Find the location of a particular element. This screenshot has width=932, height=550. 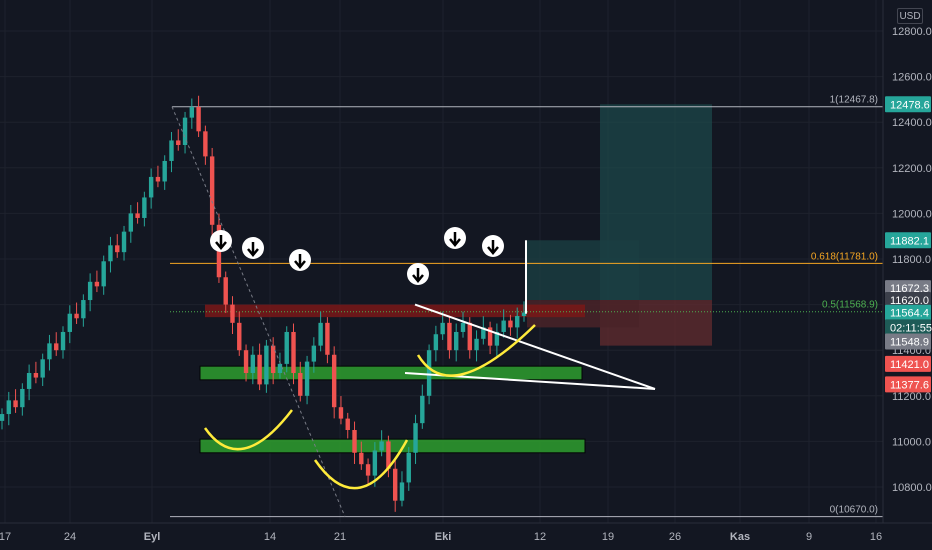

triangle-upper-line is located at coordinates (535, 346).